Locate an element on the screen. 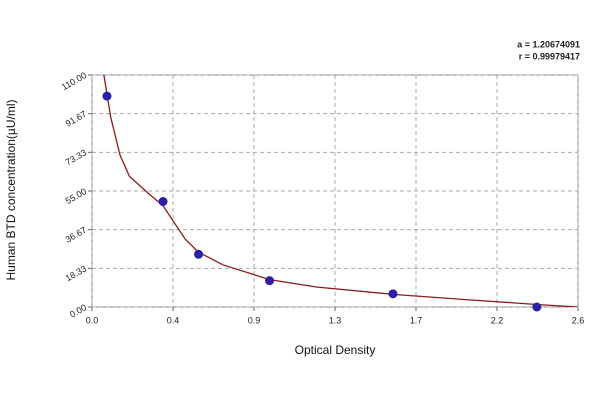 The image size is (600, 400). x-axis-title: Optical Density is located at coordinates (335, 350).